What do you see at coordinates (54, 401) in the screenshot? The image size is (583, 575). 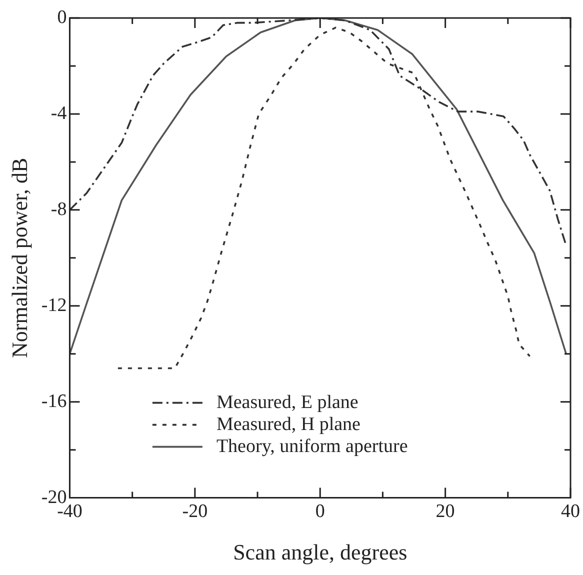 I see `y-tick-label: -16` at bounding box center [54, 401].